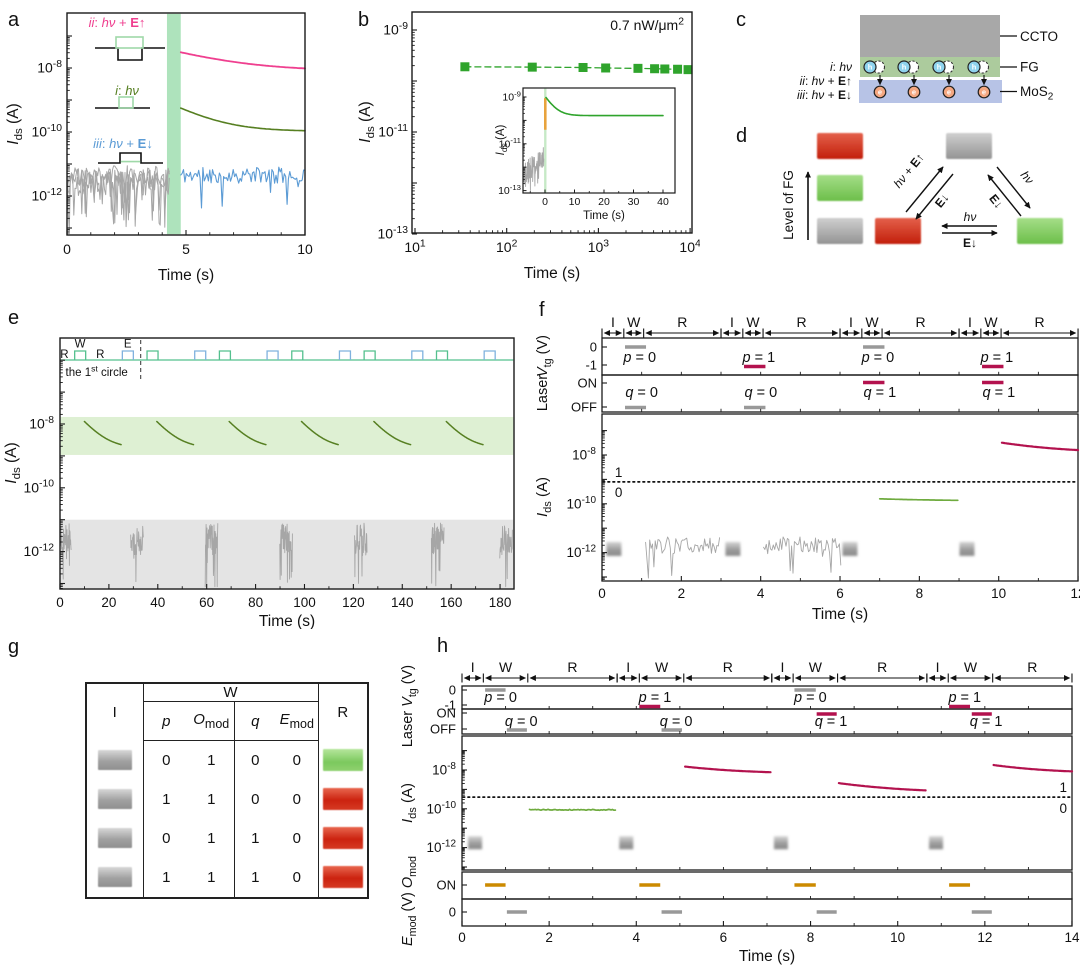  I want to click on legend-iii: iii: hν + E↓, so click(123, 143).